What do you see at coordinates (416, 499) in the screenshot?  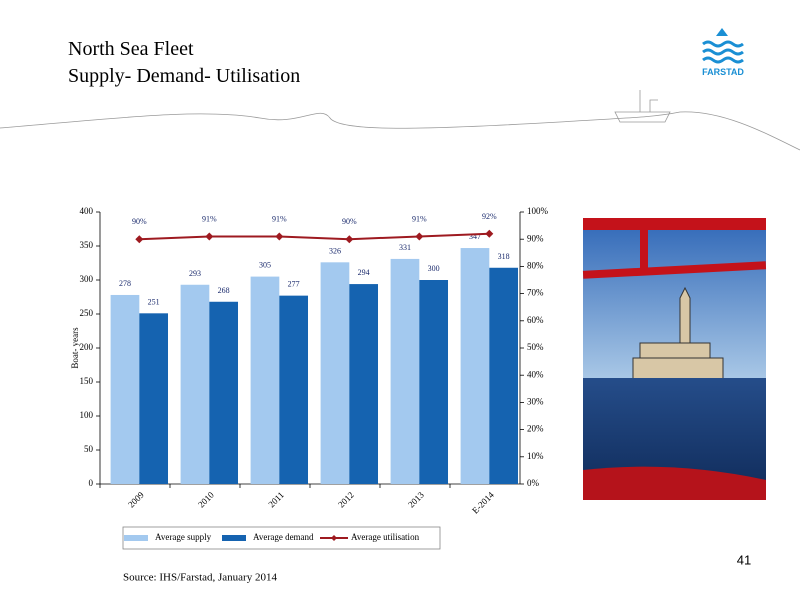 I see `x-tick-label: 2013` at bounding box center [416, 499].